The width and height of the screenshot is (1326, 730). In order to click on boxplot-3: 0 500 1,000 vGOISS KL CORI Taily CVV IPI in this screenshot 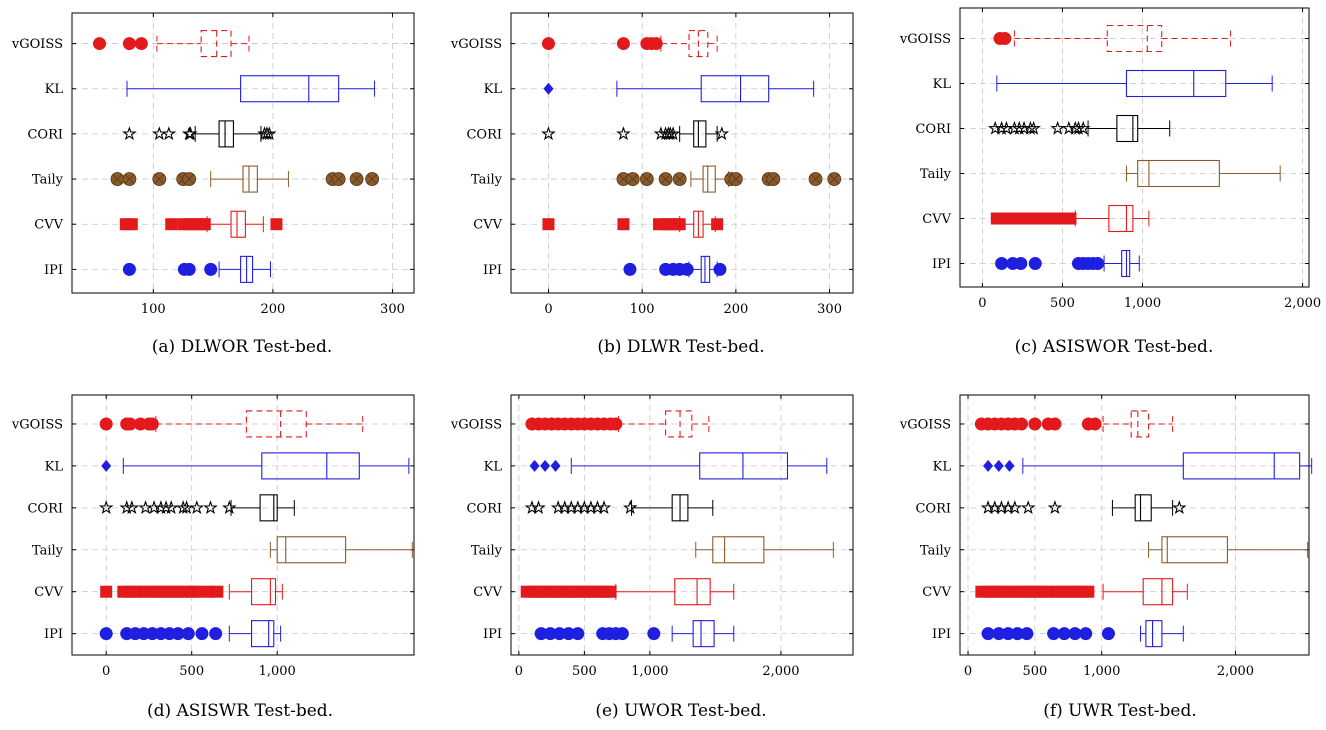, I will do `click(213, 536)`.